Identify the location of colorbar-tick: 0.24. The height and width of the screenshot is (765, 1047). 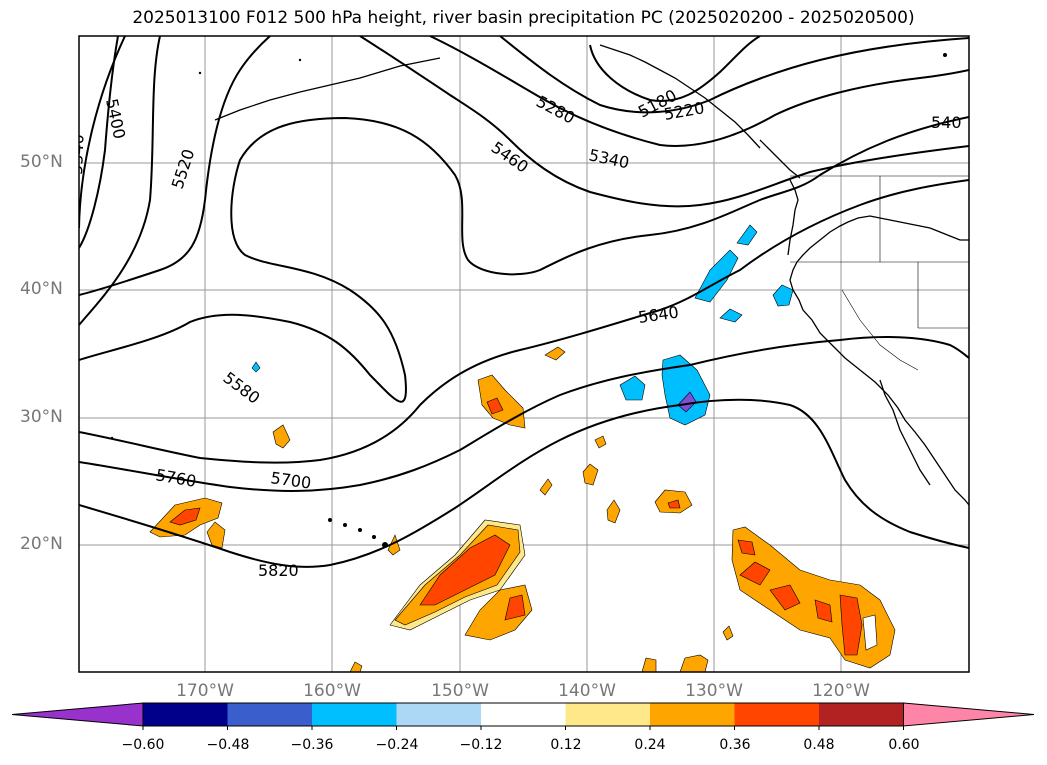
(650, 745).